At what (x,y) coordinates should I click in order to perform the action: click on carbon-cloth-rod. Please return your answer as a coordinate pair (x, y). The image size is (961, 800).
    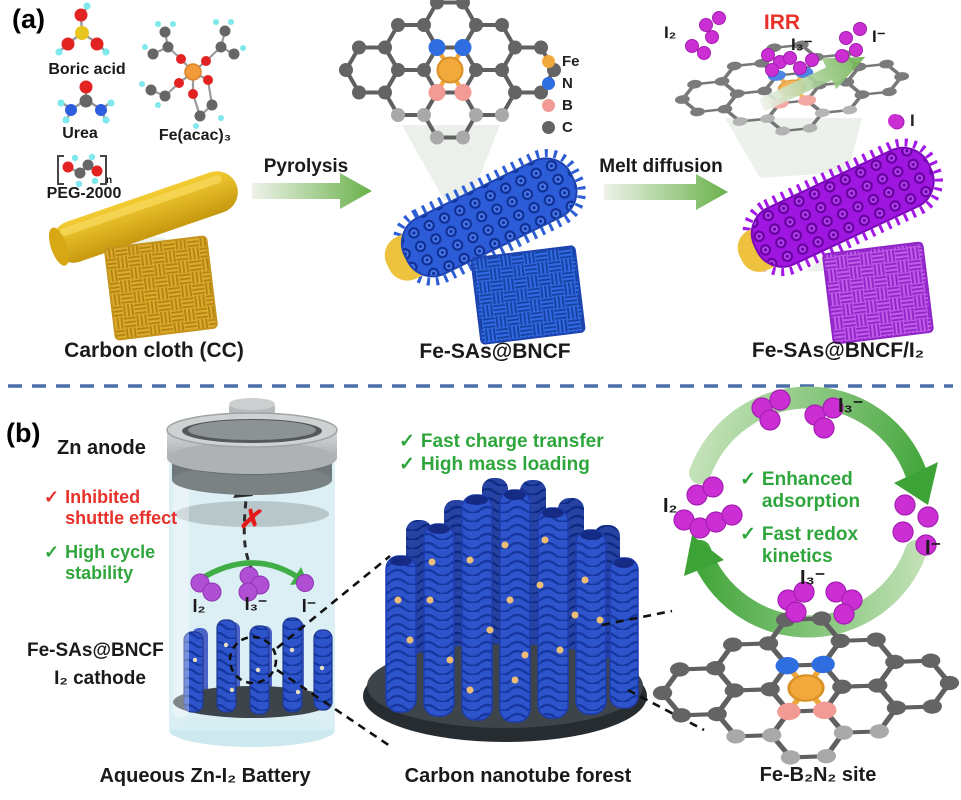
    Looking at the image, I should click on (143, 218).